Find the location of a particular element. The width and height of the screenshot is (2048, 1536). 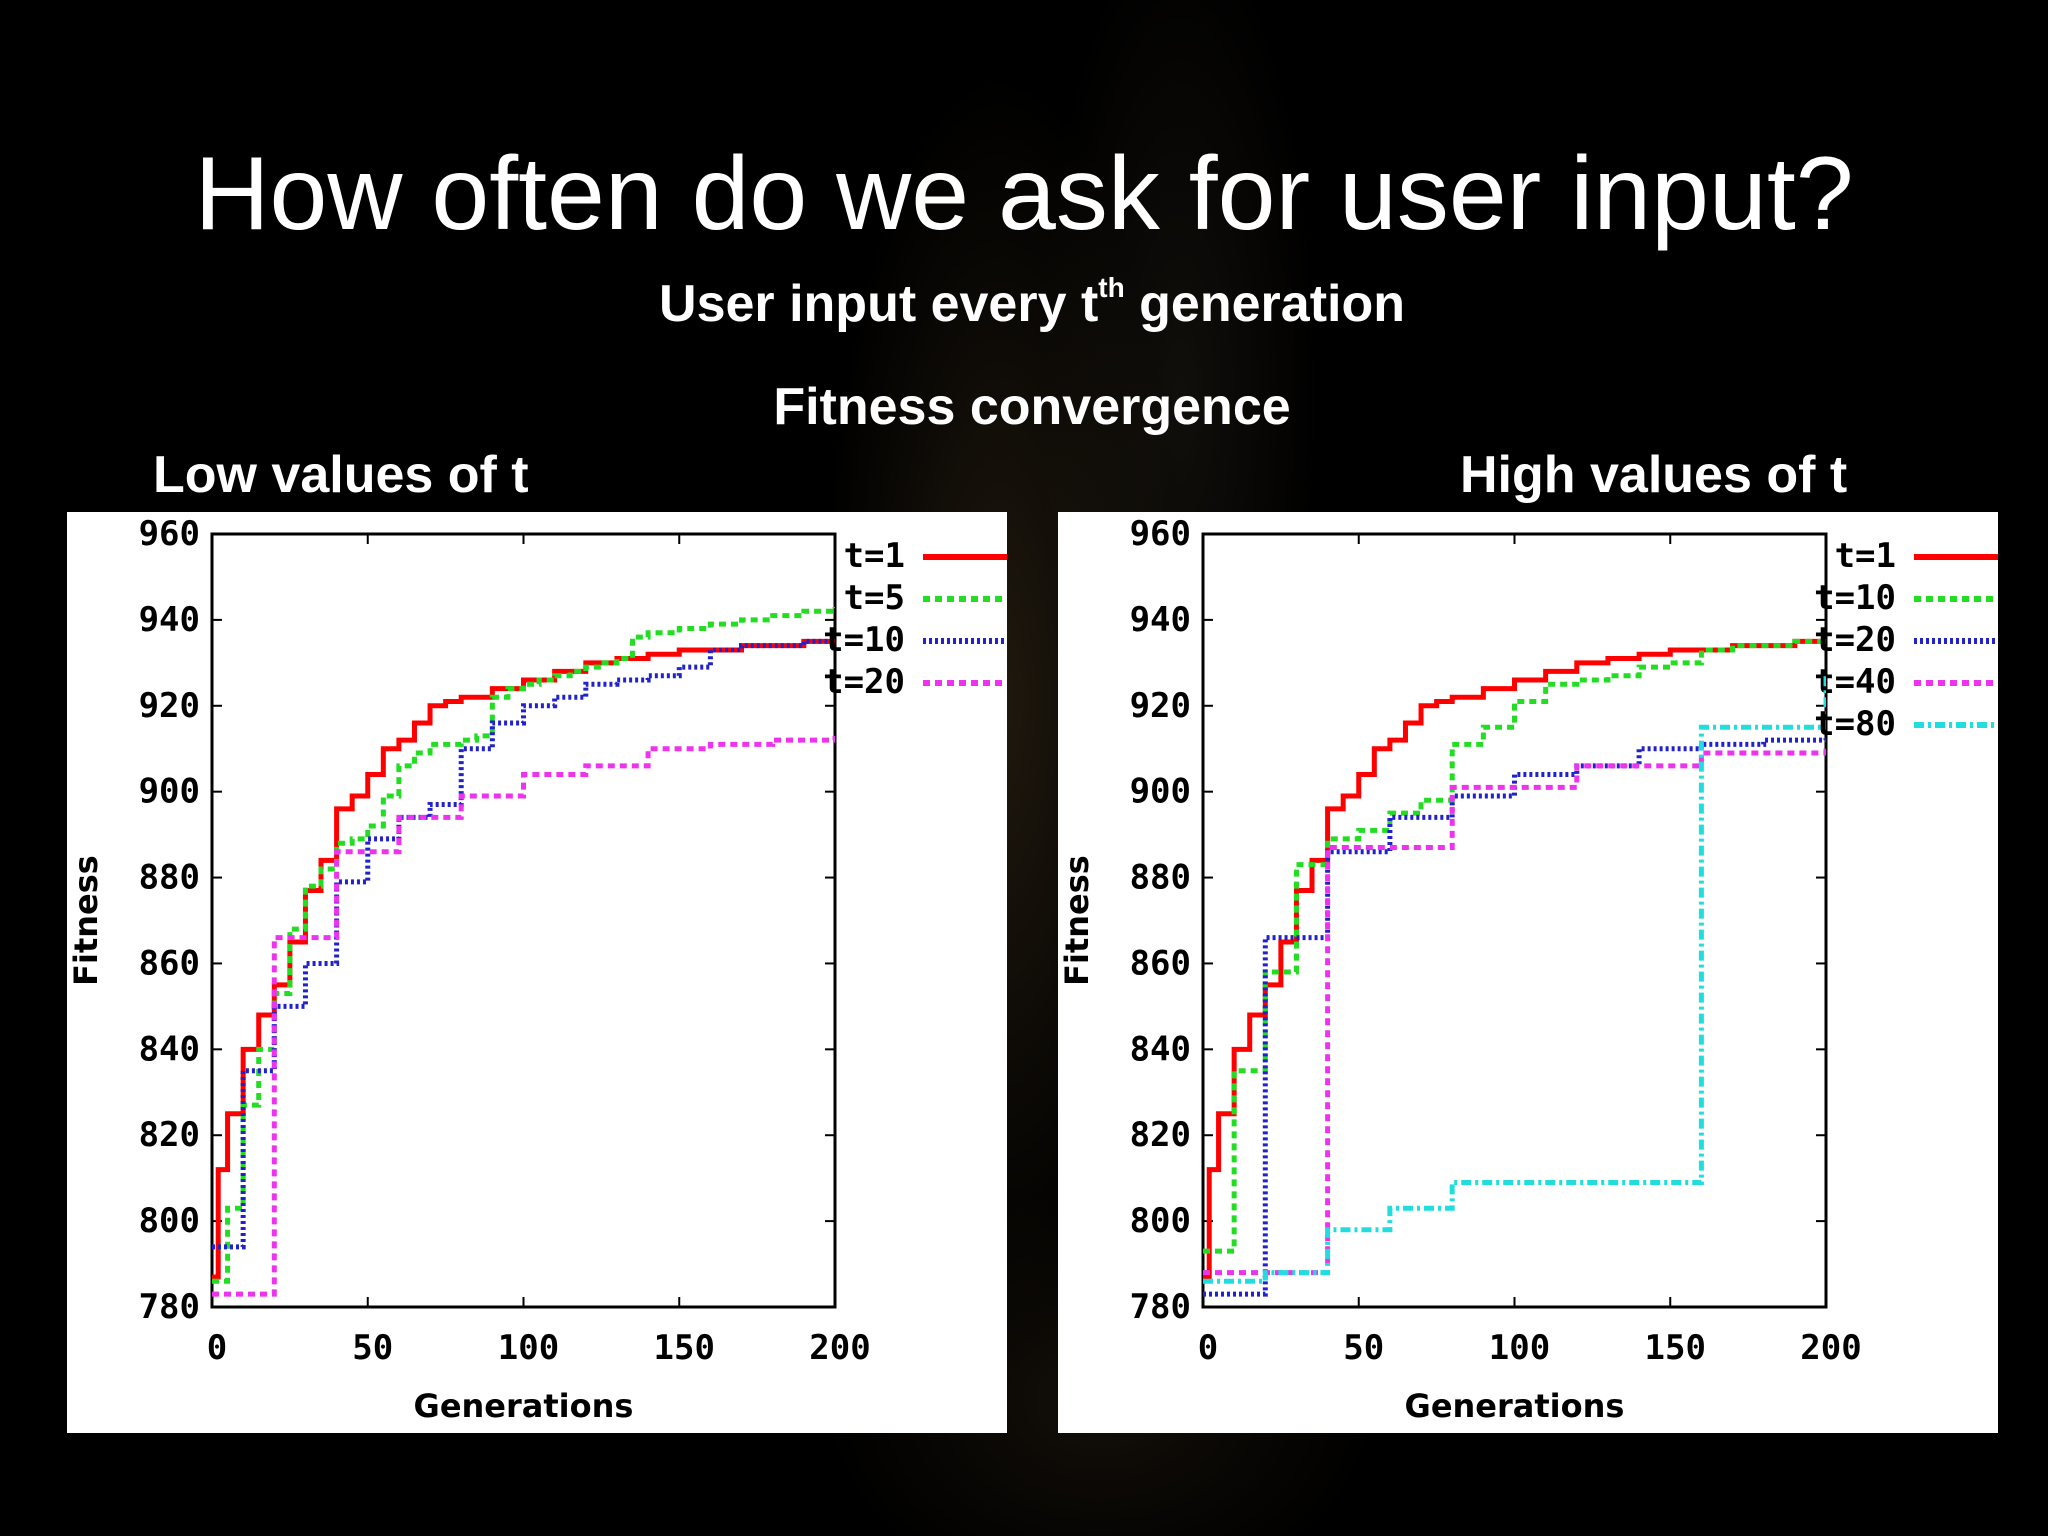

legend-label: t=80 is located at coordinates (1855, 724).